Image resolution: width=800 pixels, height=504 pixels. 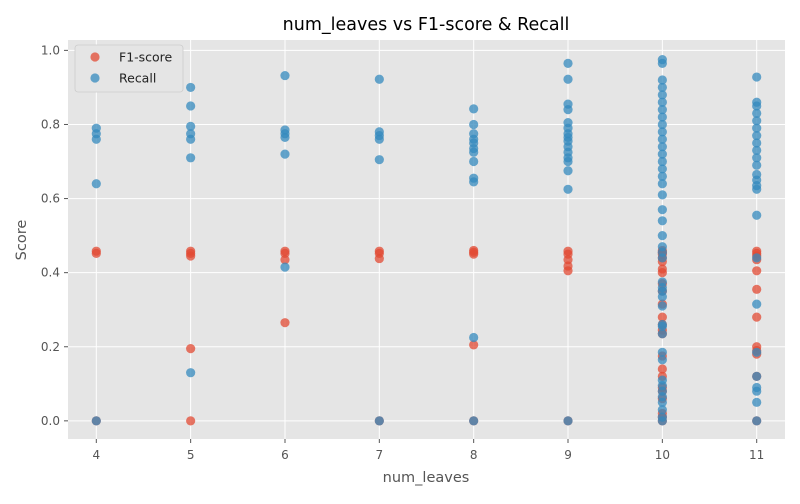 What do you see at coordinates (756, 455) in the screenshot?
I see `x-tick-label: 11` at bounding box center [756, 455].